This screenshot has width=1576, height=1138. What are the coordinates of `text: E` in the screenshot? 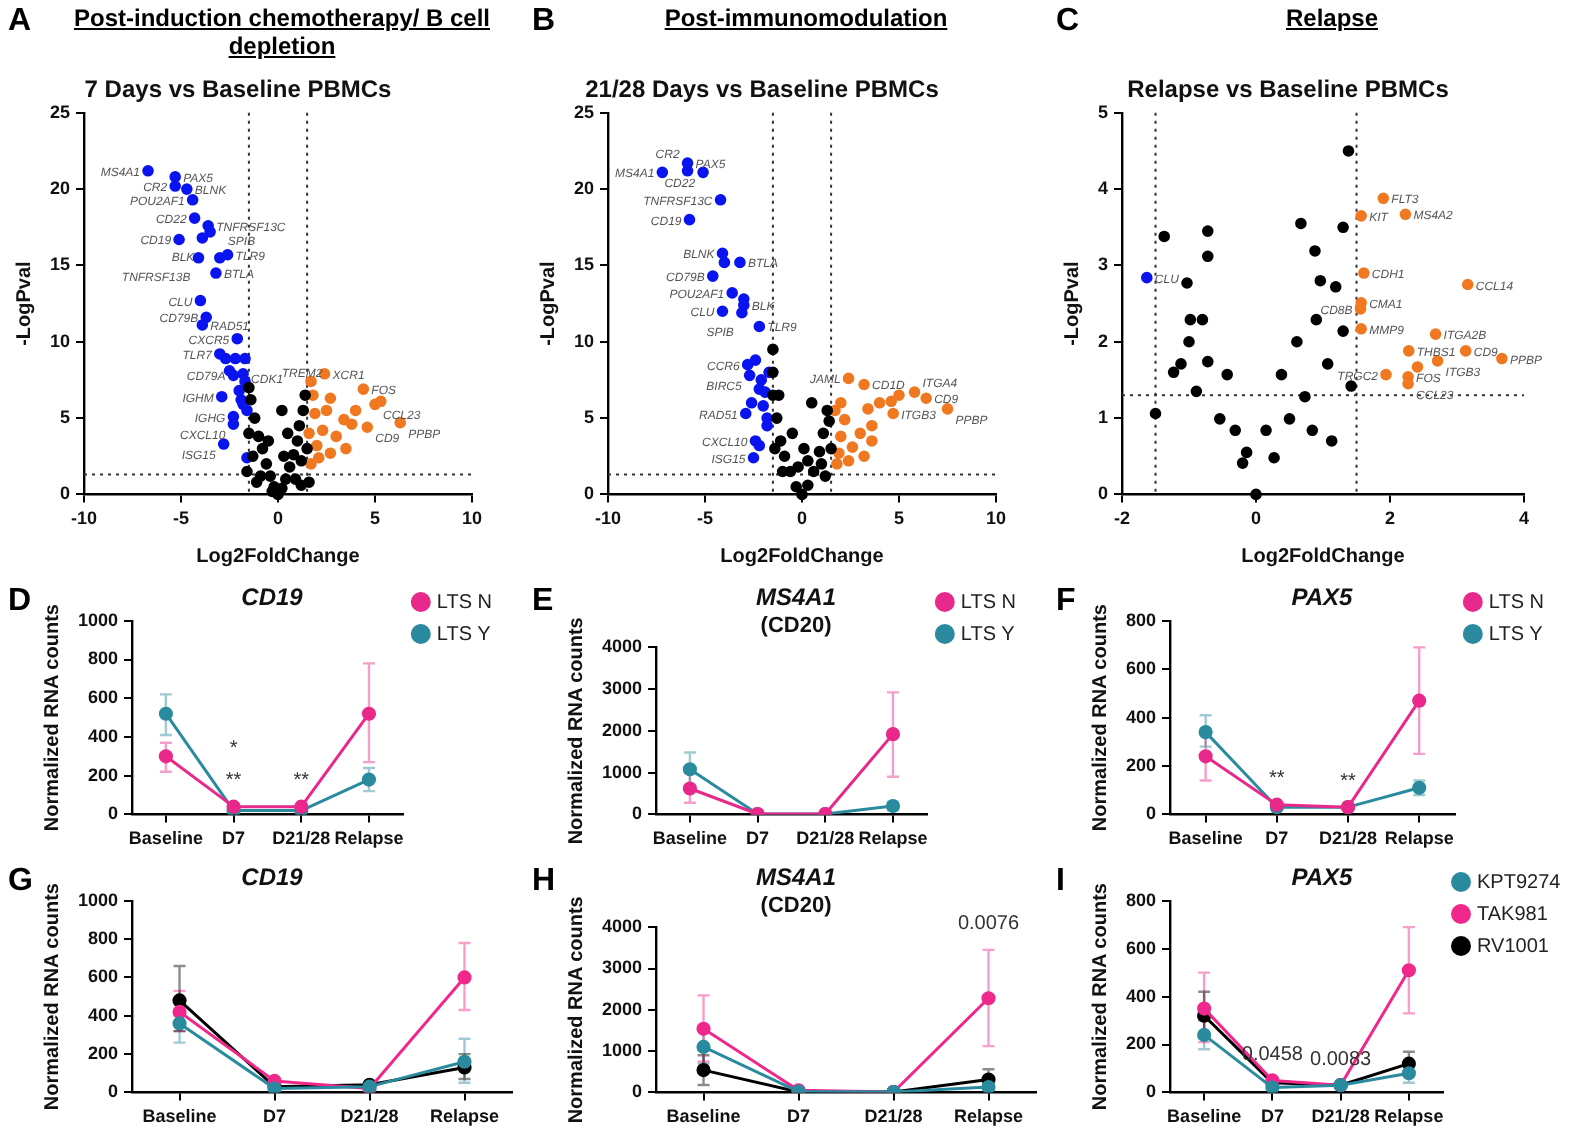 It's located at (543, 602).